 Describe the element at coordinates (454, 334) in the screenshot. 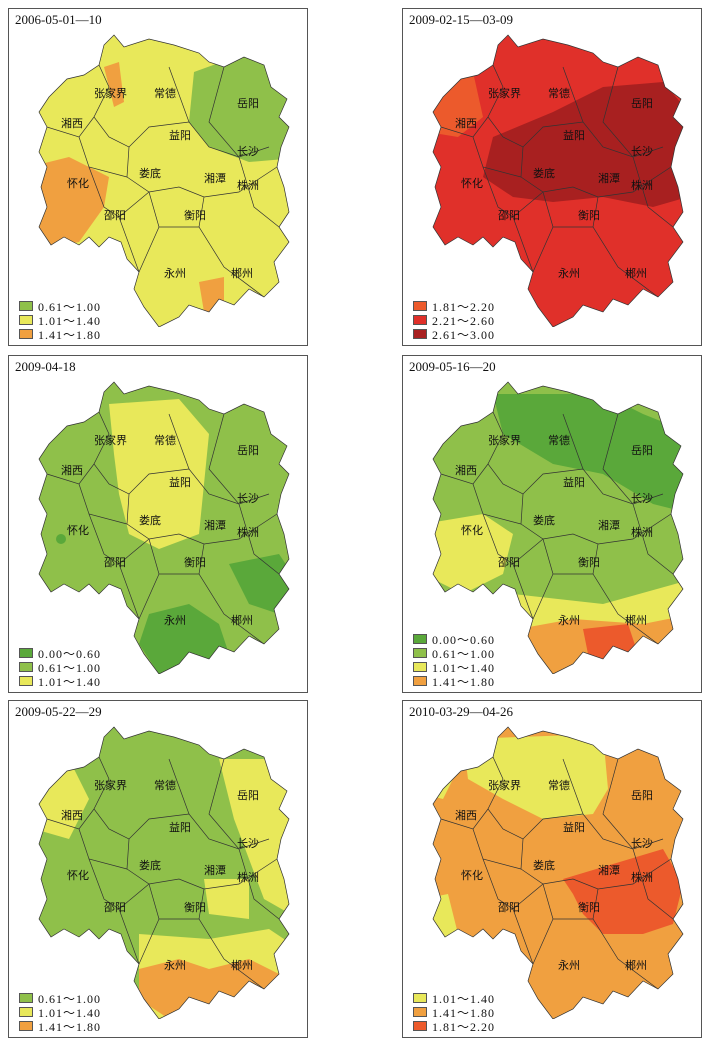

I see `legend-item: 2.61～3.00` at that location.